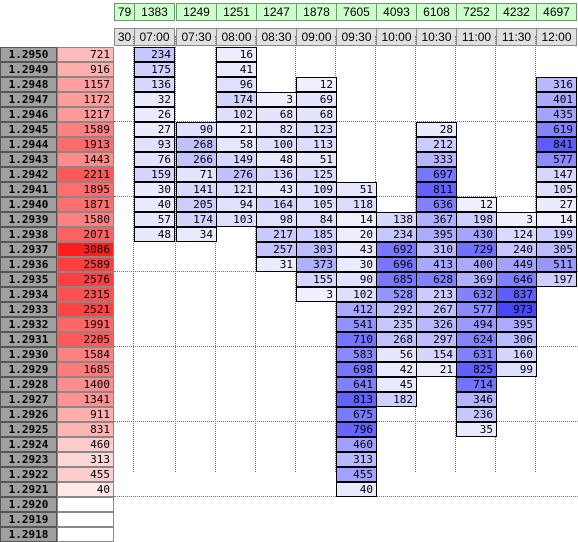  Describe the element at coordinates (436, 129) in the screenshot. I see `tpo-cell: 28` at that location.